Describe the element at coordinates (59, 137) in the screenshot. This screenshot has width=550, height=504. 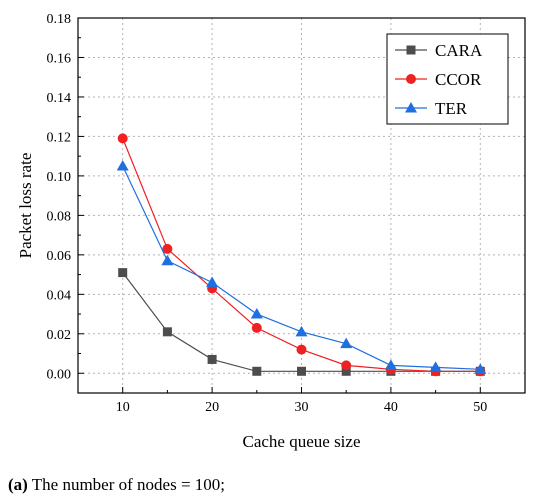
I see `y-tick-label: 0.12` at that location.